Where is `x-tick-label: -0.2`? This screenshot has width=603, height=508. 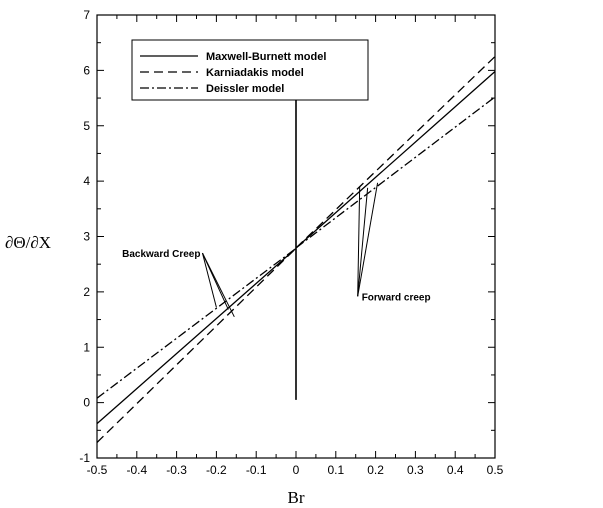 x-tick-label: -0.2 is located at coordinates (216, 470).